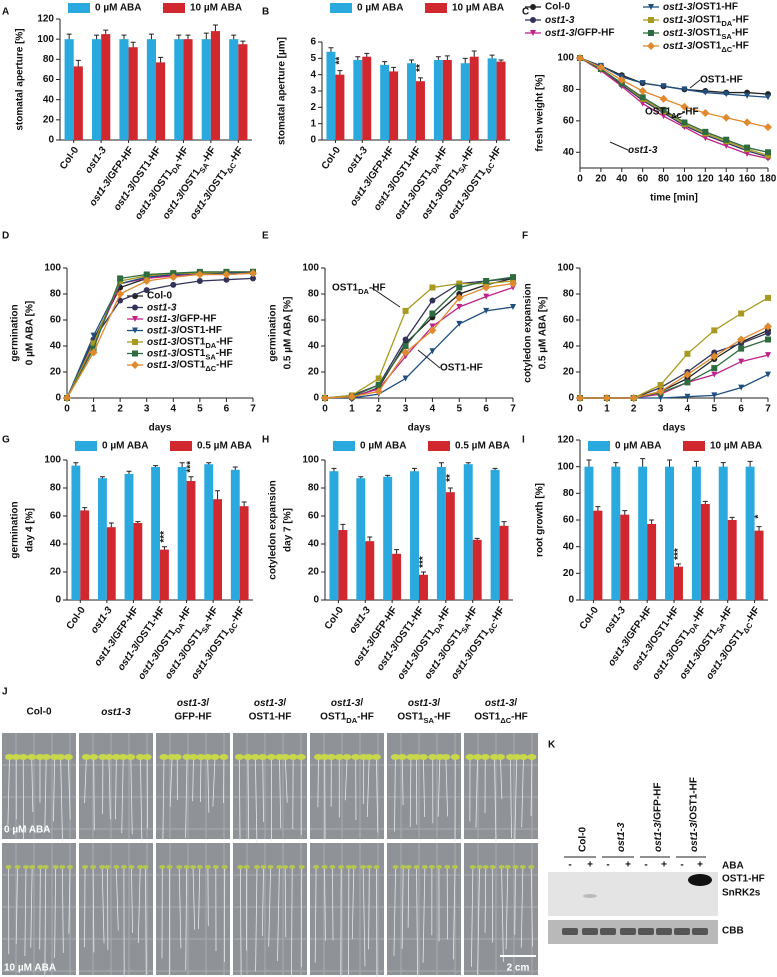  Describe the element at coordinates (45, 39) in the screenshot. I see `y-tick-label: 100` at that location.